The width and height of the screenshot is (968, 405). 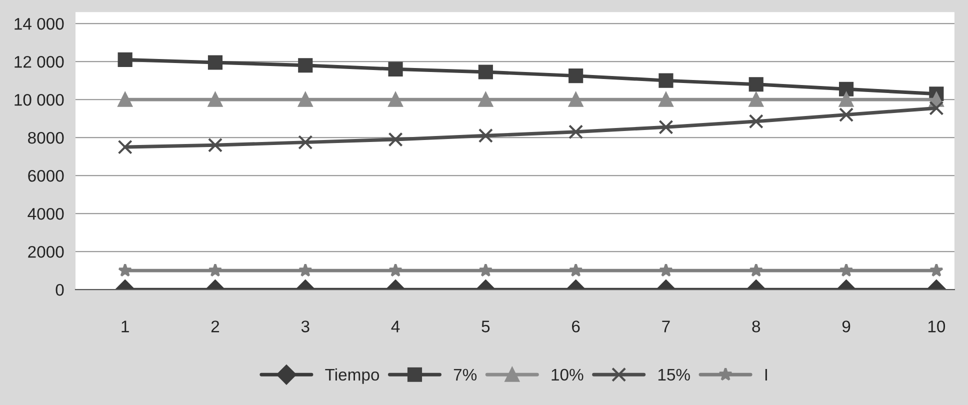 What do you see at coordinates (46, 252) in the screenshot?
I see `y-tick-label: 2000` at bounding box center [46, 252].